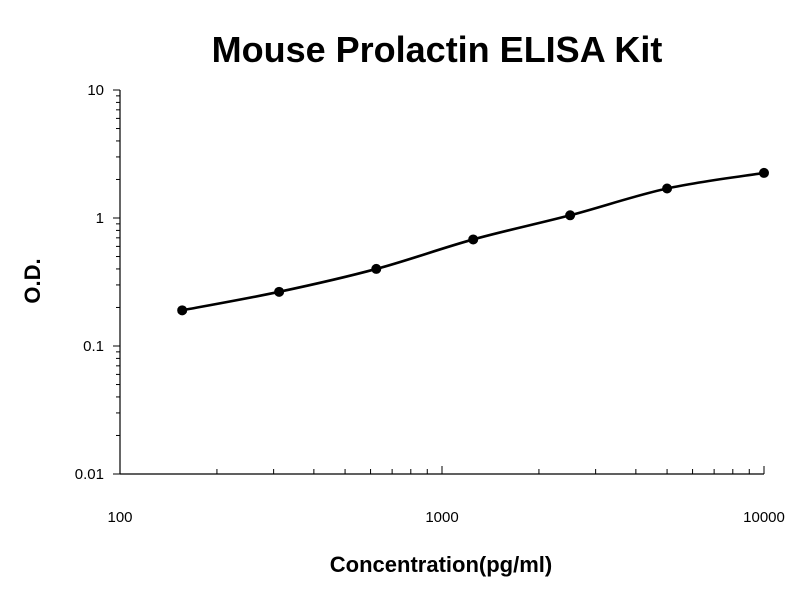 This screenshot has width=800, height=600. I want to click on y-tick-label: 1, so click(100, 218).